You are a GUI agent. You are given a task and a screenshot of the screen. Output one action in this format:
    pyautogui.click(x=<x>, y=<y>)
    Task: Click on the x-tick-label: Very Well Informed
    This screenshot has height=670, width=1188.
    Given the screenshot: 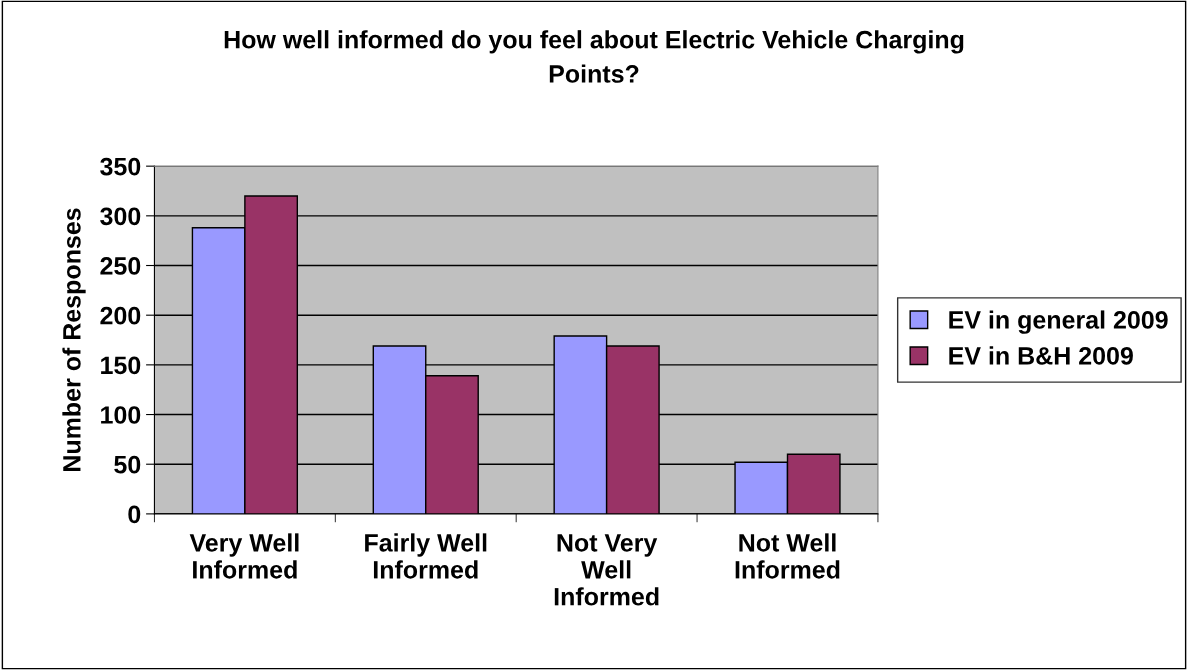 What is the action you would take?
    pyautogui.click(x=244, y=556)
    